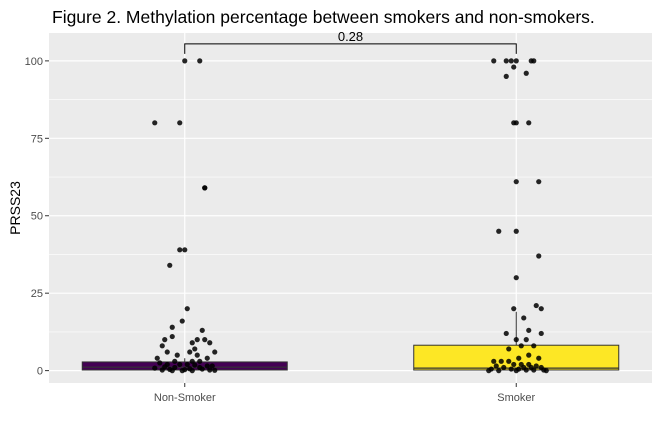 This screenshot has width=659, height=430. I want to click on significance-bracket: 0.28, so click(350, 41).